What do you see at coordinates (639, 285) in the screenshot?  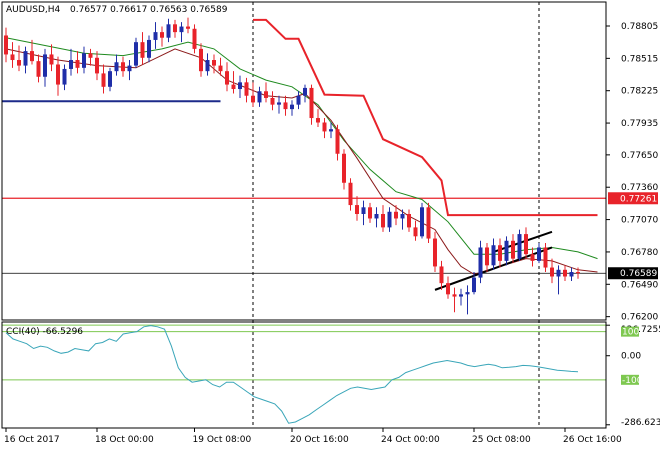 I see `price-axis-label: 0.76490` at bounding box center [639, 285].